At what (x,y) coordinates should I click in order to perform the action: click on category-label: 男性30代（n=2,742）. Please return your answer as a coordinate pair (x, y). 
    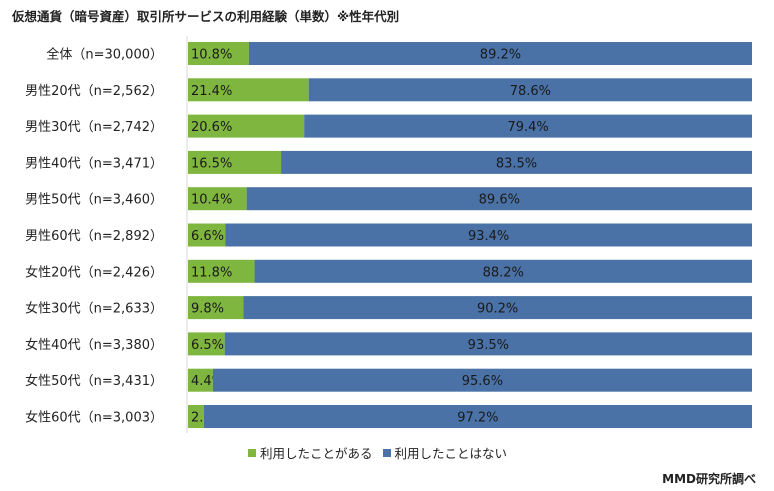
    Looking at the image, I should click on (94, 127).